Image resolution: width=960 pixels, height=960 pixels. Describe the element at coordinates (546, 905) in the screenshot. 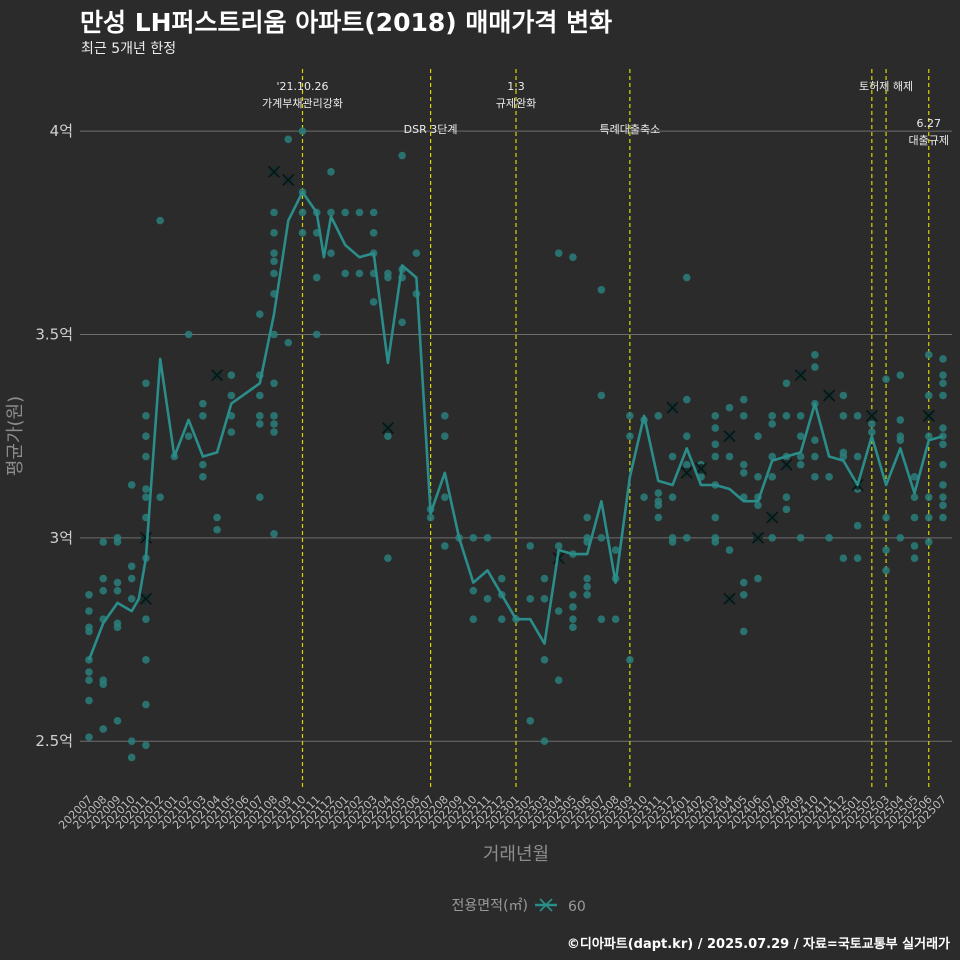

I see `legend-key-icon` at that location.